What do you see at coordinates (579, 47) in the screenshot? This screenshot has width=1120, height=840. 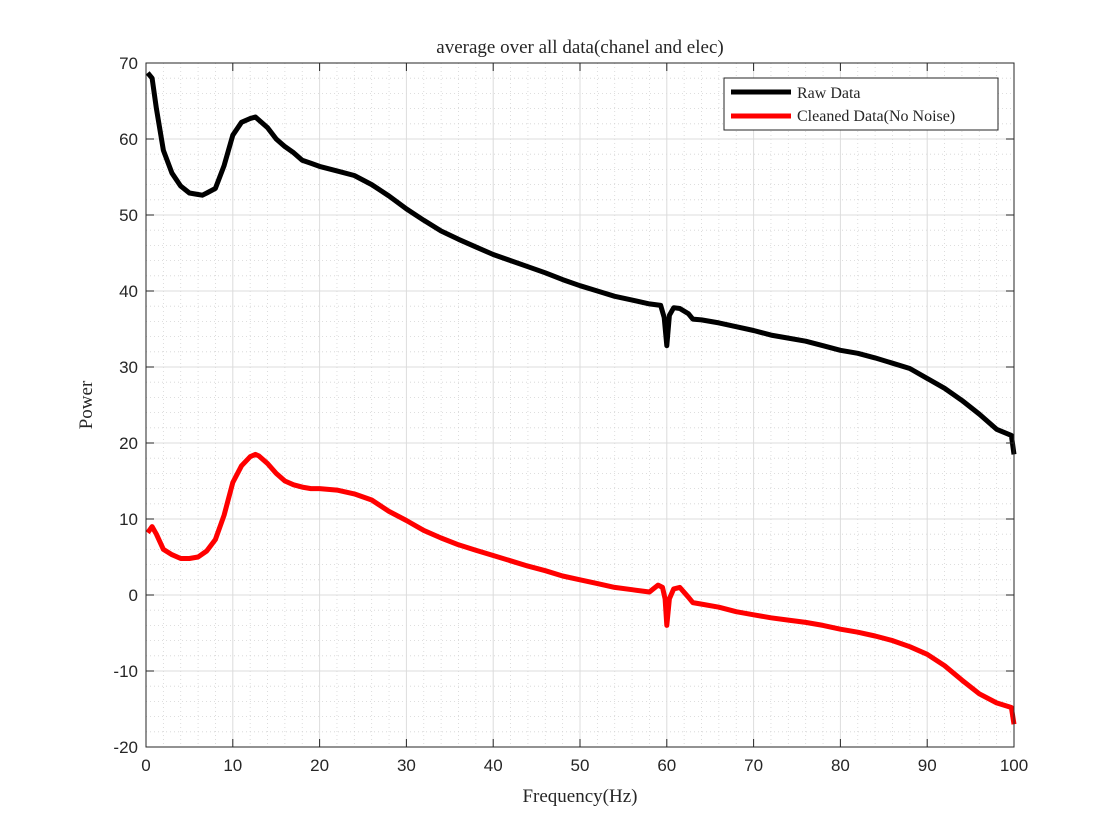 I see `chart-title: average over all data(chanel and elec)` at bounding box center [579, 47].